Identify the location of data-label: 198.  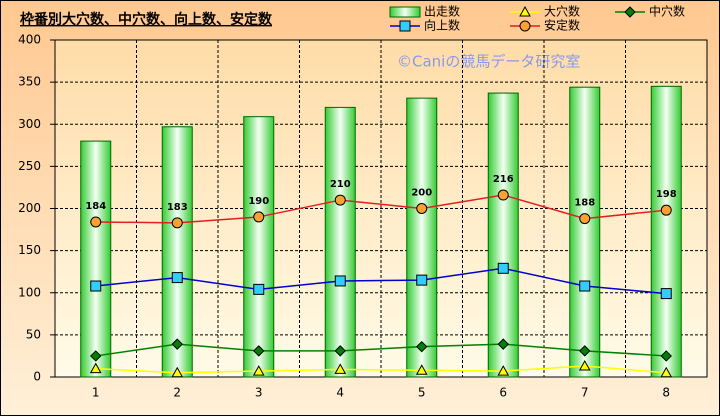
(666, 194).